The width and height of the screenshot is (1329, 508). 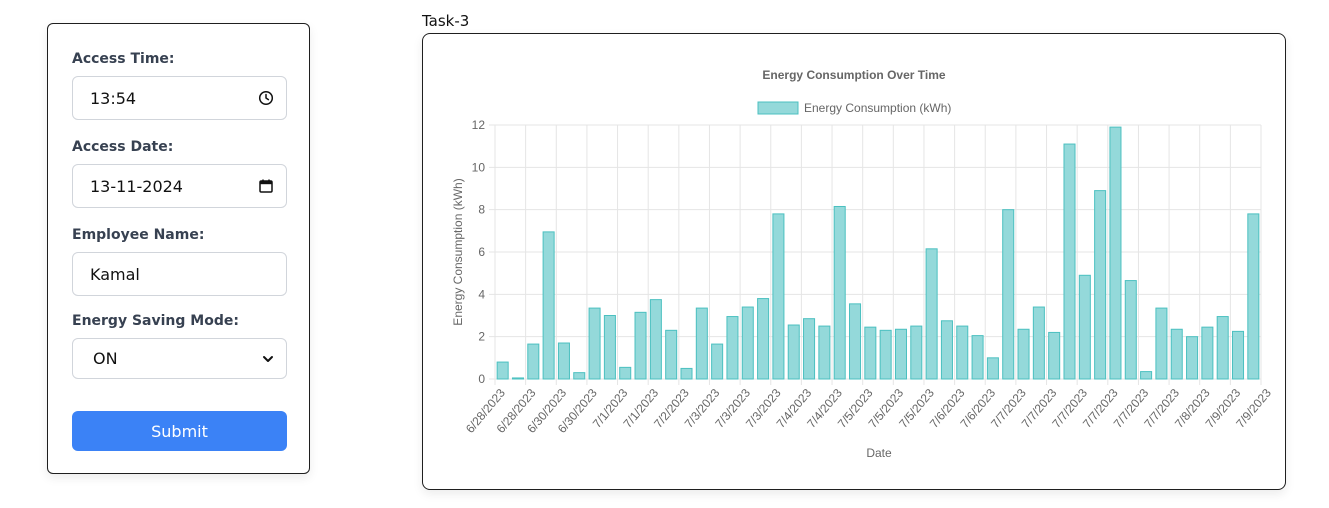 I want to click on chart-title: Energy Consumption Over Time, so click(x=853, y=75).